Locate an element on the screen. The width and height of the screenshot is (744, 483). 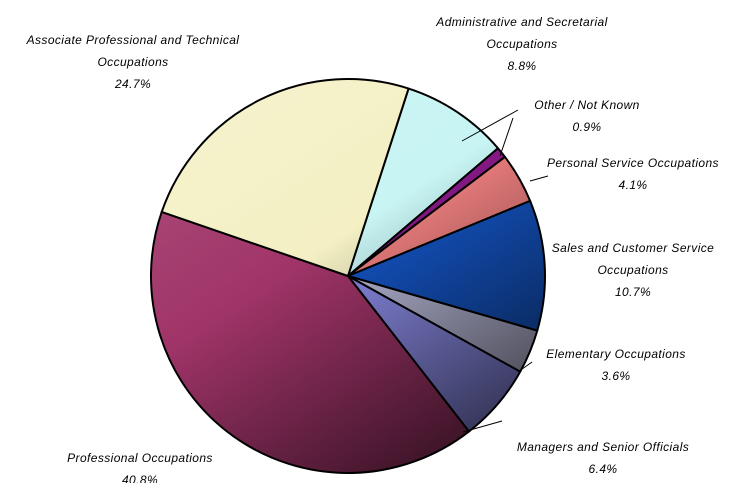
leader-lines is located at coordinates (505, 271).